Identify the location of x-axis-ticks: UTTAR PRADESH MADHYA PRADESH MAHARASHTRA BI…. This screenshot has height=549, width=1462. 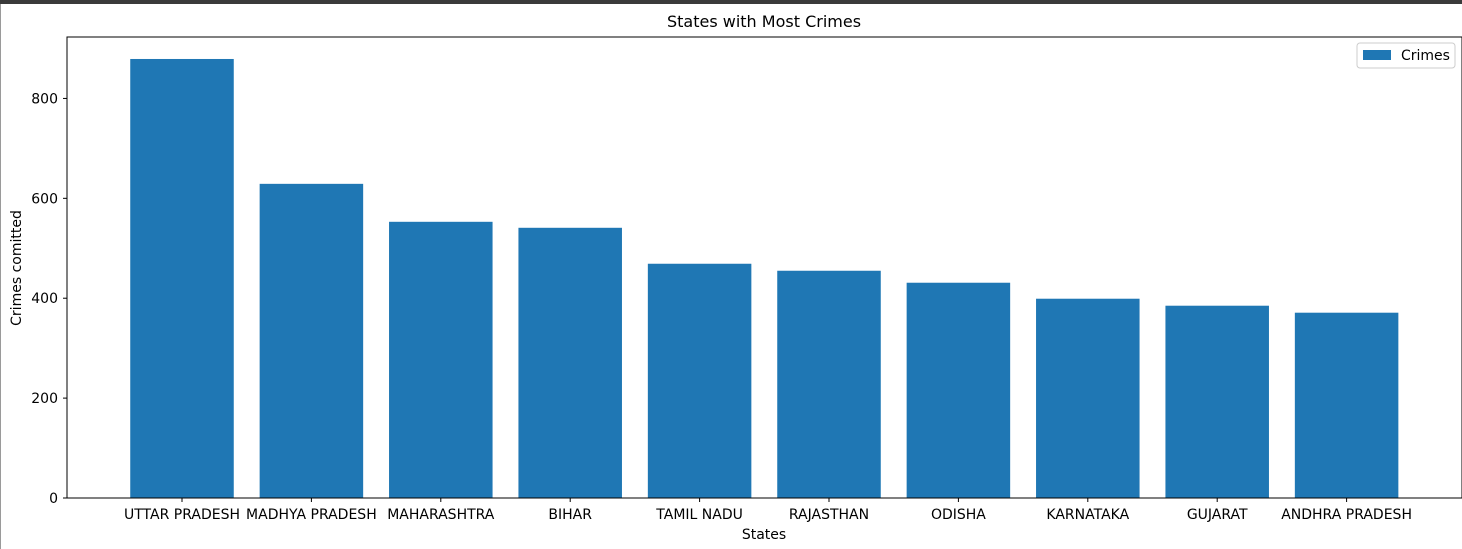
(768, 510).